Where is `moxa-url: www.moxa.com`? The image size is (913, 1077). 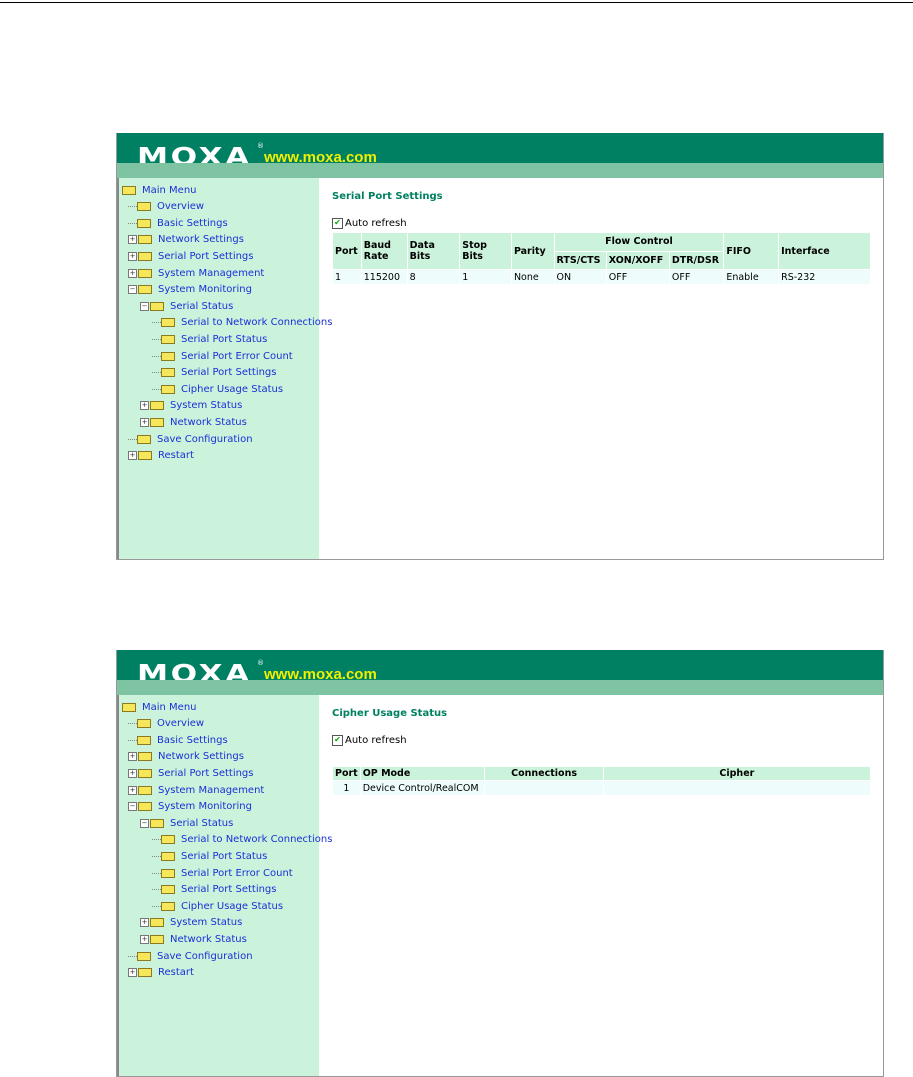 moxa-url: www.moxa.com is located at coordinates (320, 157).